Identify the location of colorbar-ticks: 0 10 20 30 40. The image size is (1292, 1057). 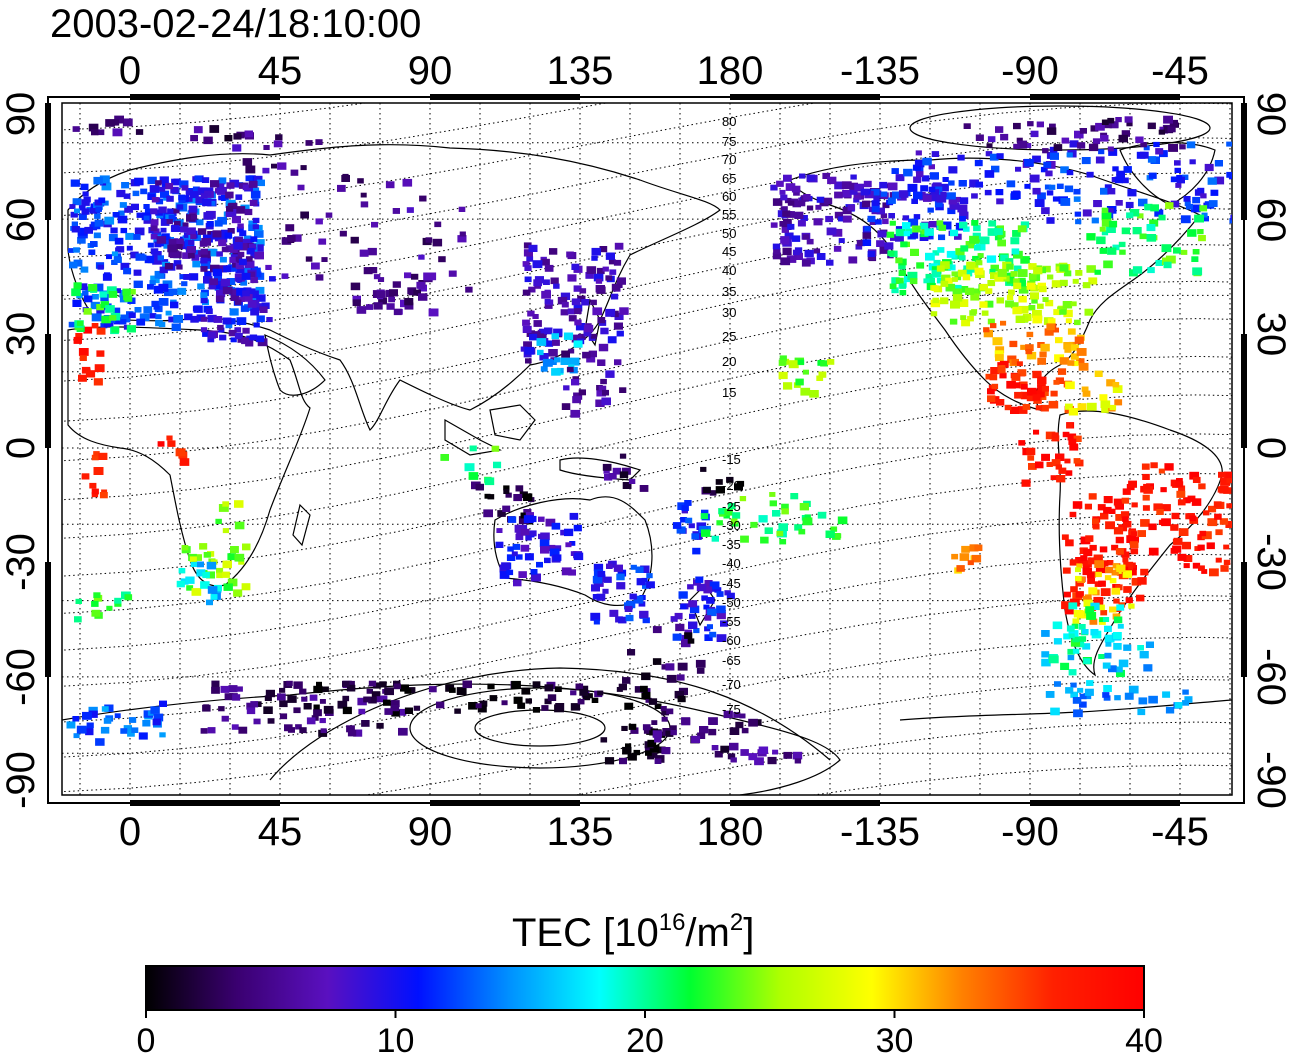
(650, 1033).